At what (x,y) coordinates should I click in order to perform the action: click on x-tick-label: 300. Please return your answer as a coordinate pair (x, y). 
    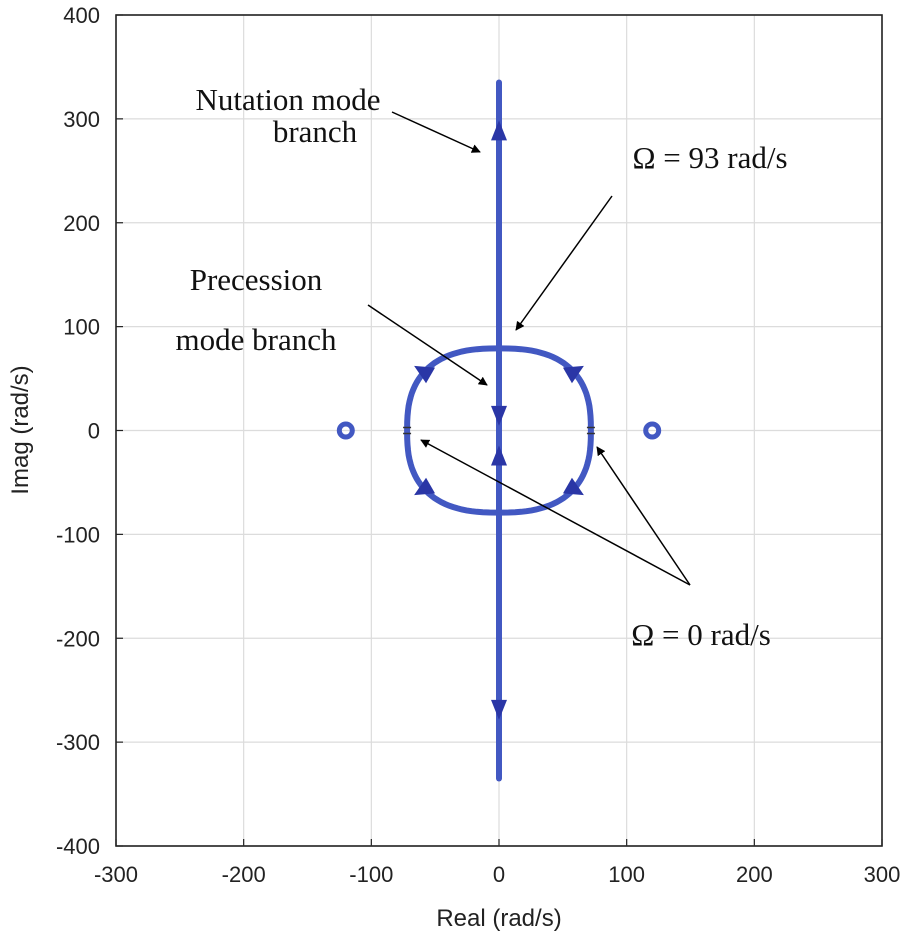
    Looking at the image, I should click on (882, 874).